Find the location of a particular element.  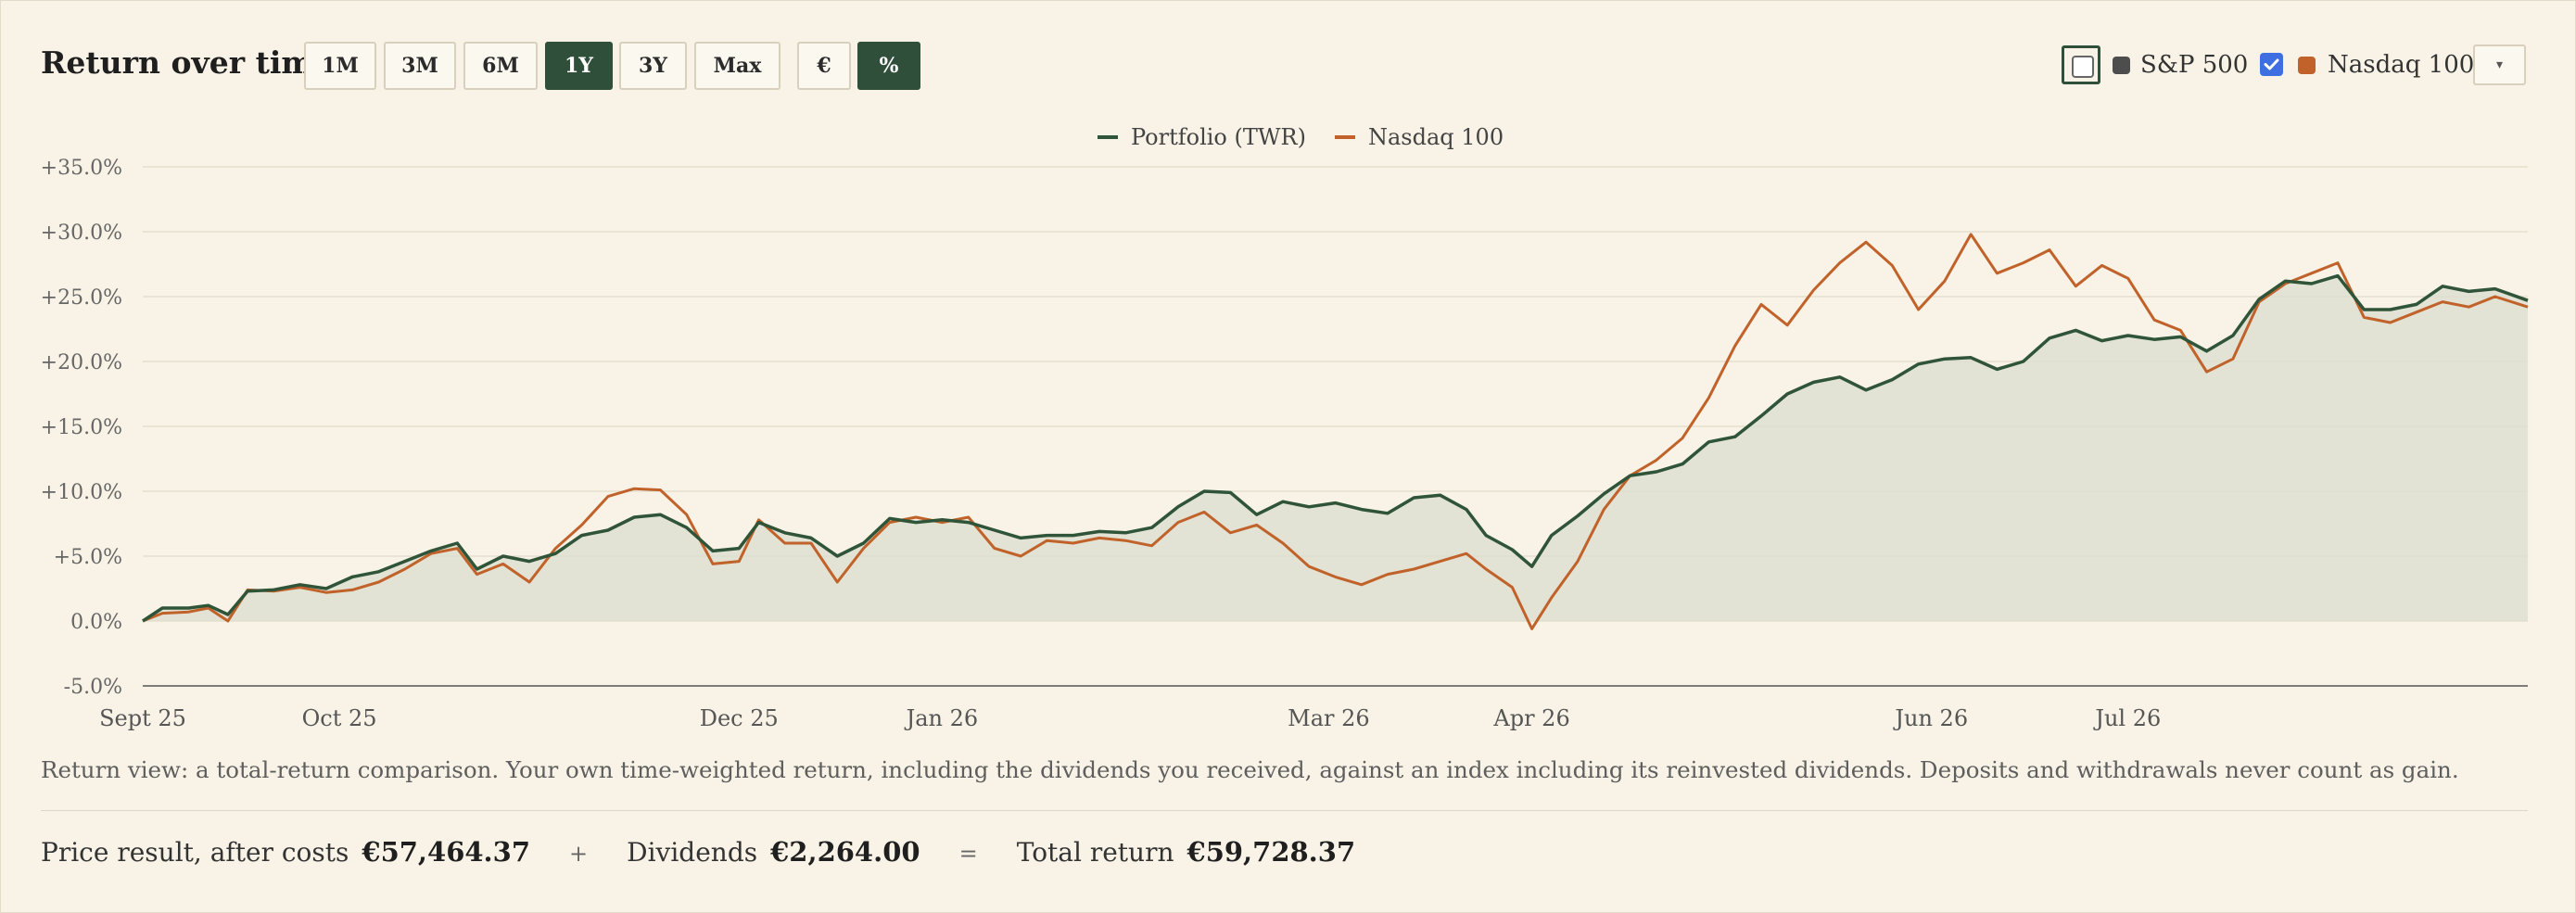

y-tick-label: +10.0% is located at coordinates (81, 492).